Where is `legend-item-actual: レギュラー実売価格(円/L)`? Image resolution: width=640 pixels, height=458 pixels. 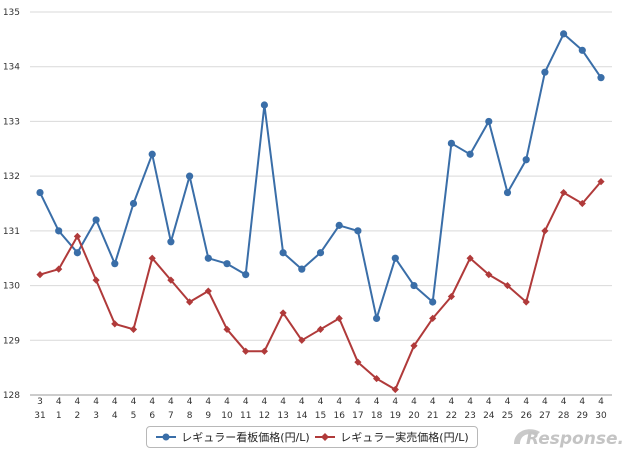 legend-item-actual: レギュラー実売価格(円/L) is located at coordinates (391, 437).